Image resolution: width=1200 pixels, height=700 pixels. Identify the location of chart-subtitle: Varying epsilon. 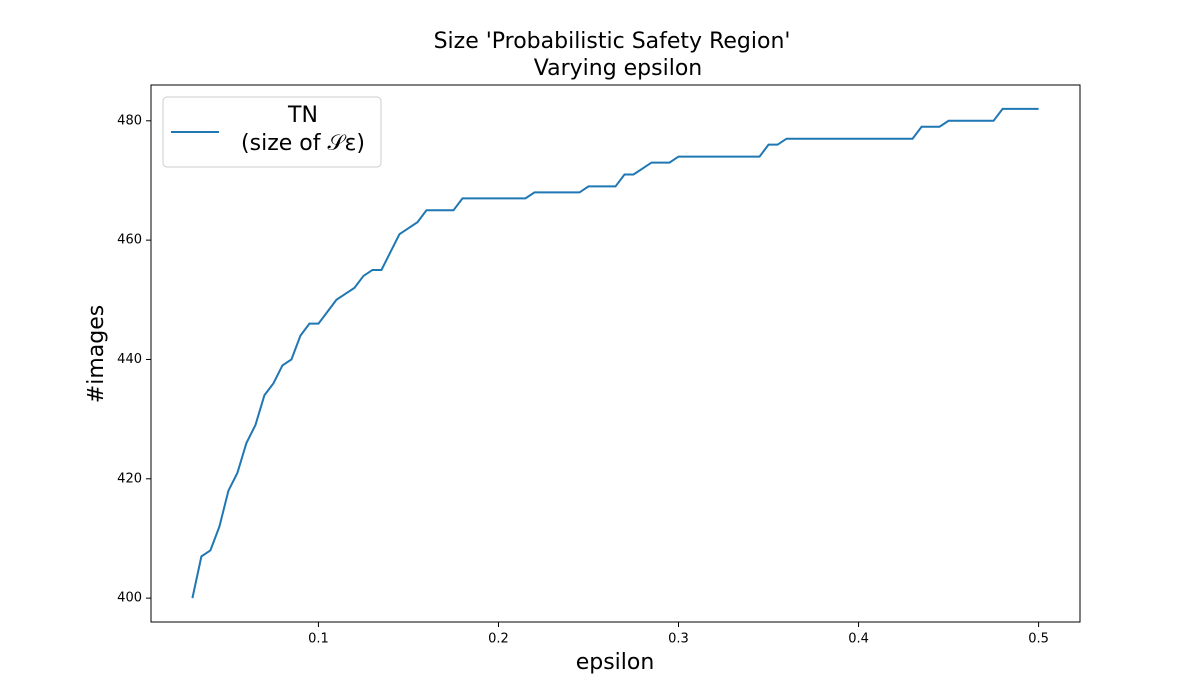
(618, 68).